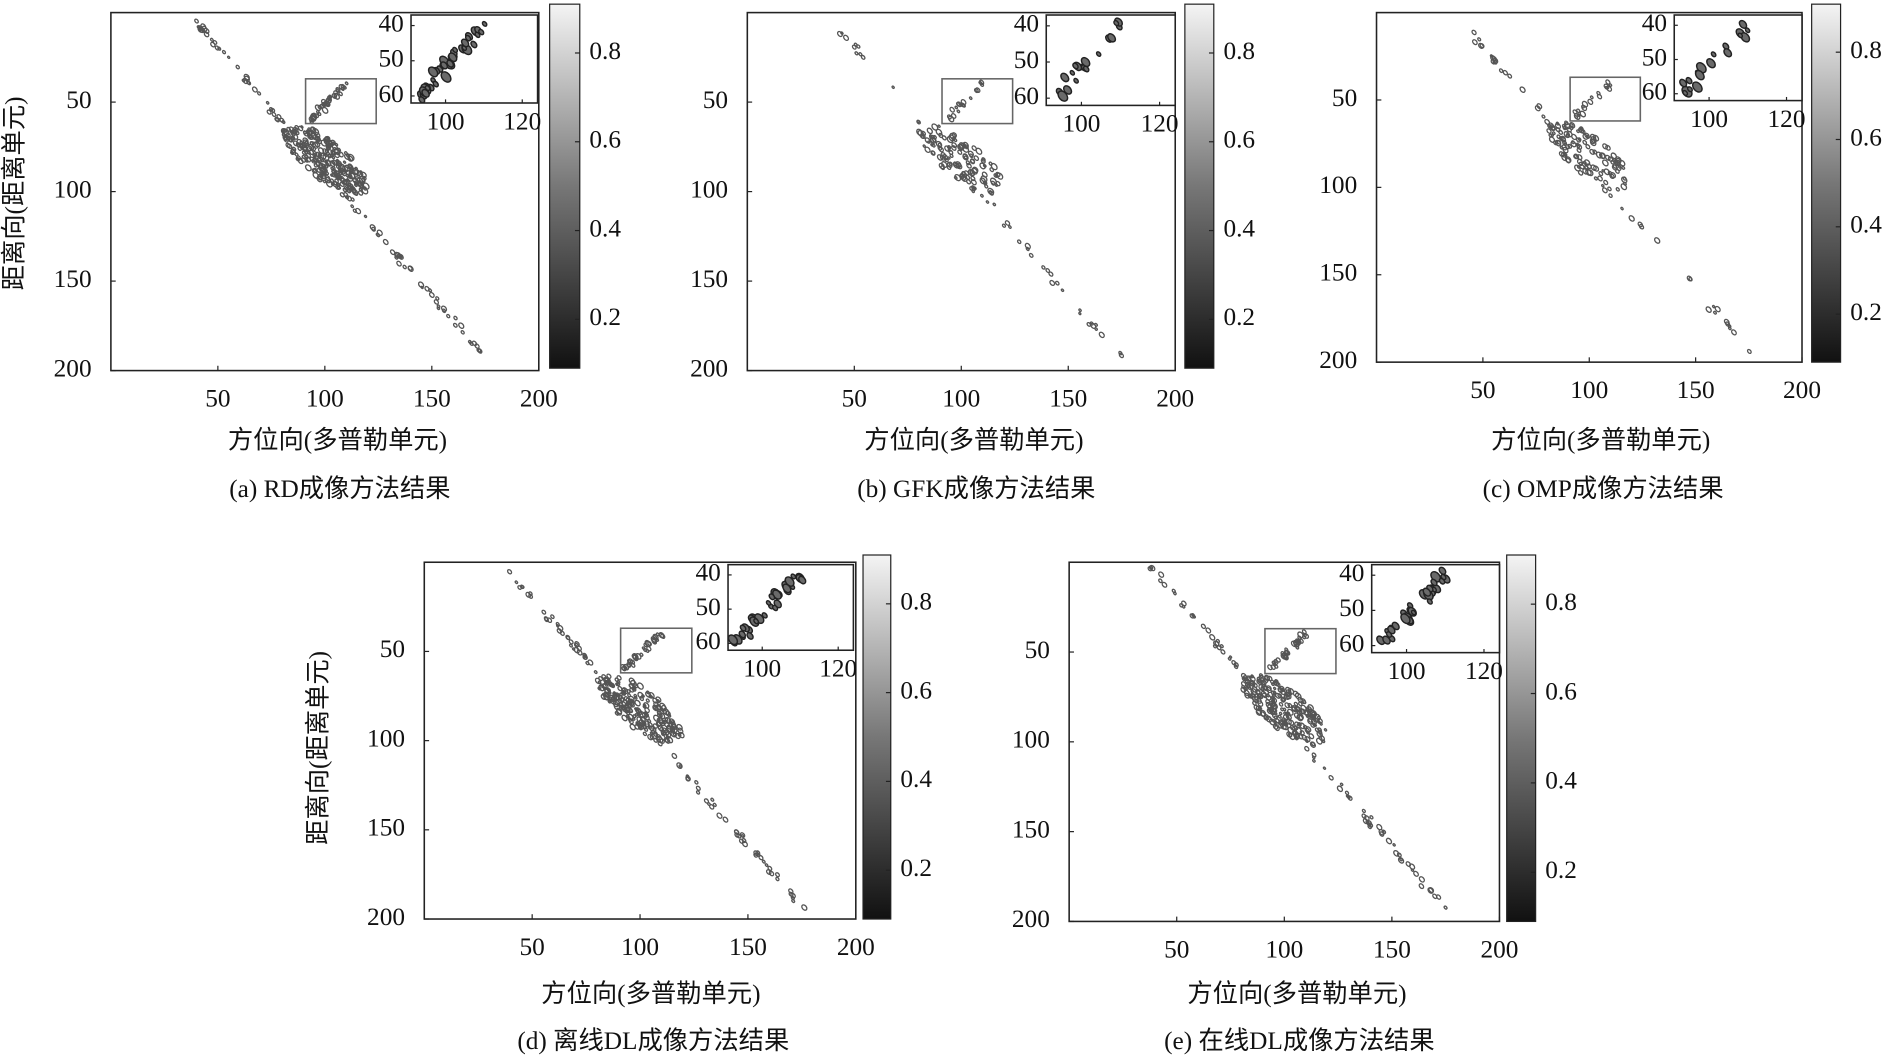  Describe the element at coordinates (432, 399) in the screenshot. I see `x-tick-label: 150` at that location.